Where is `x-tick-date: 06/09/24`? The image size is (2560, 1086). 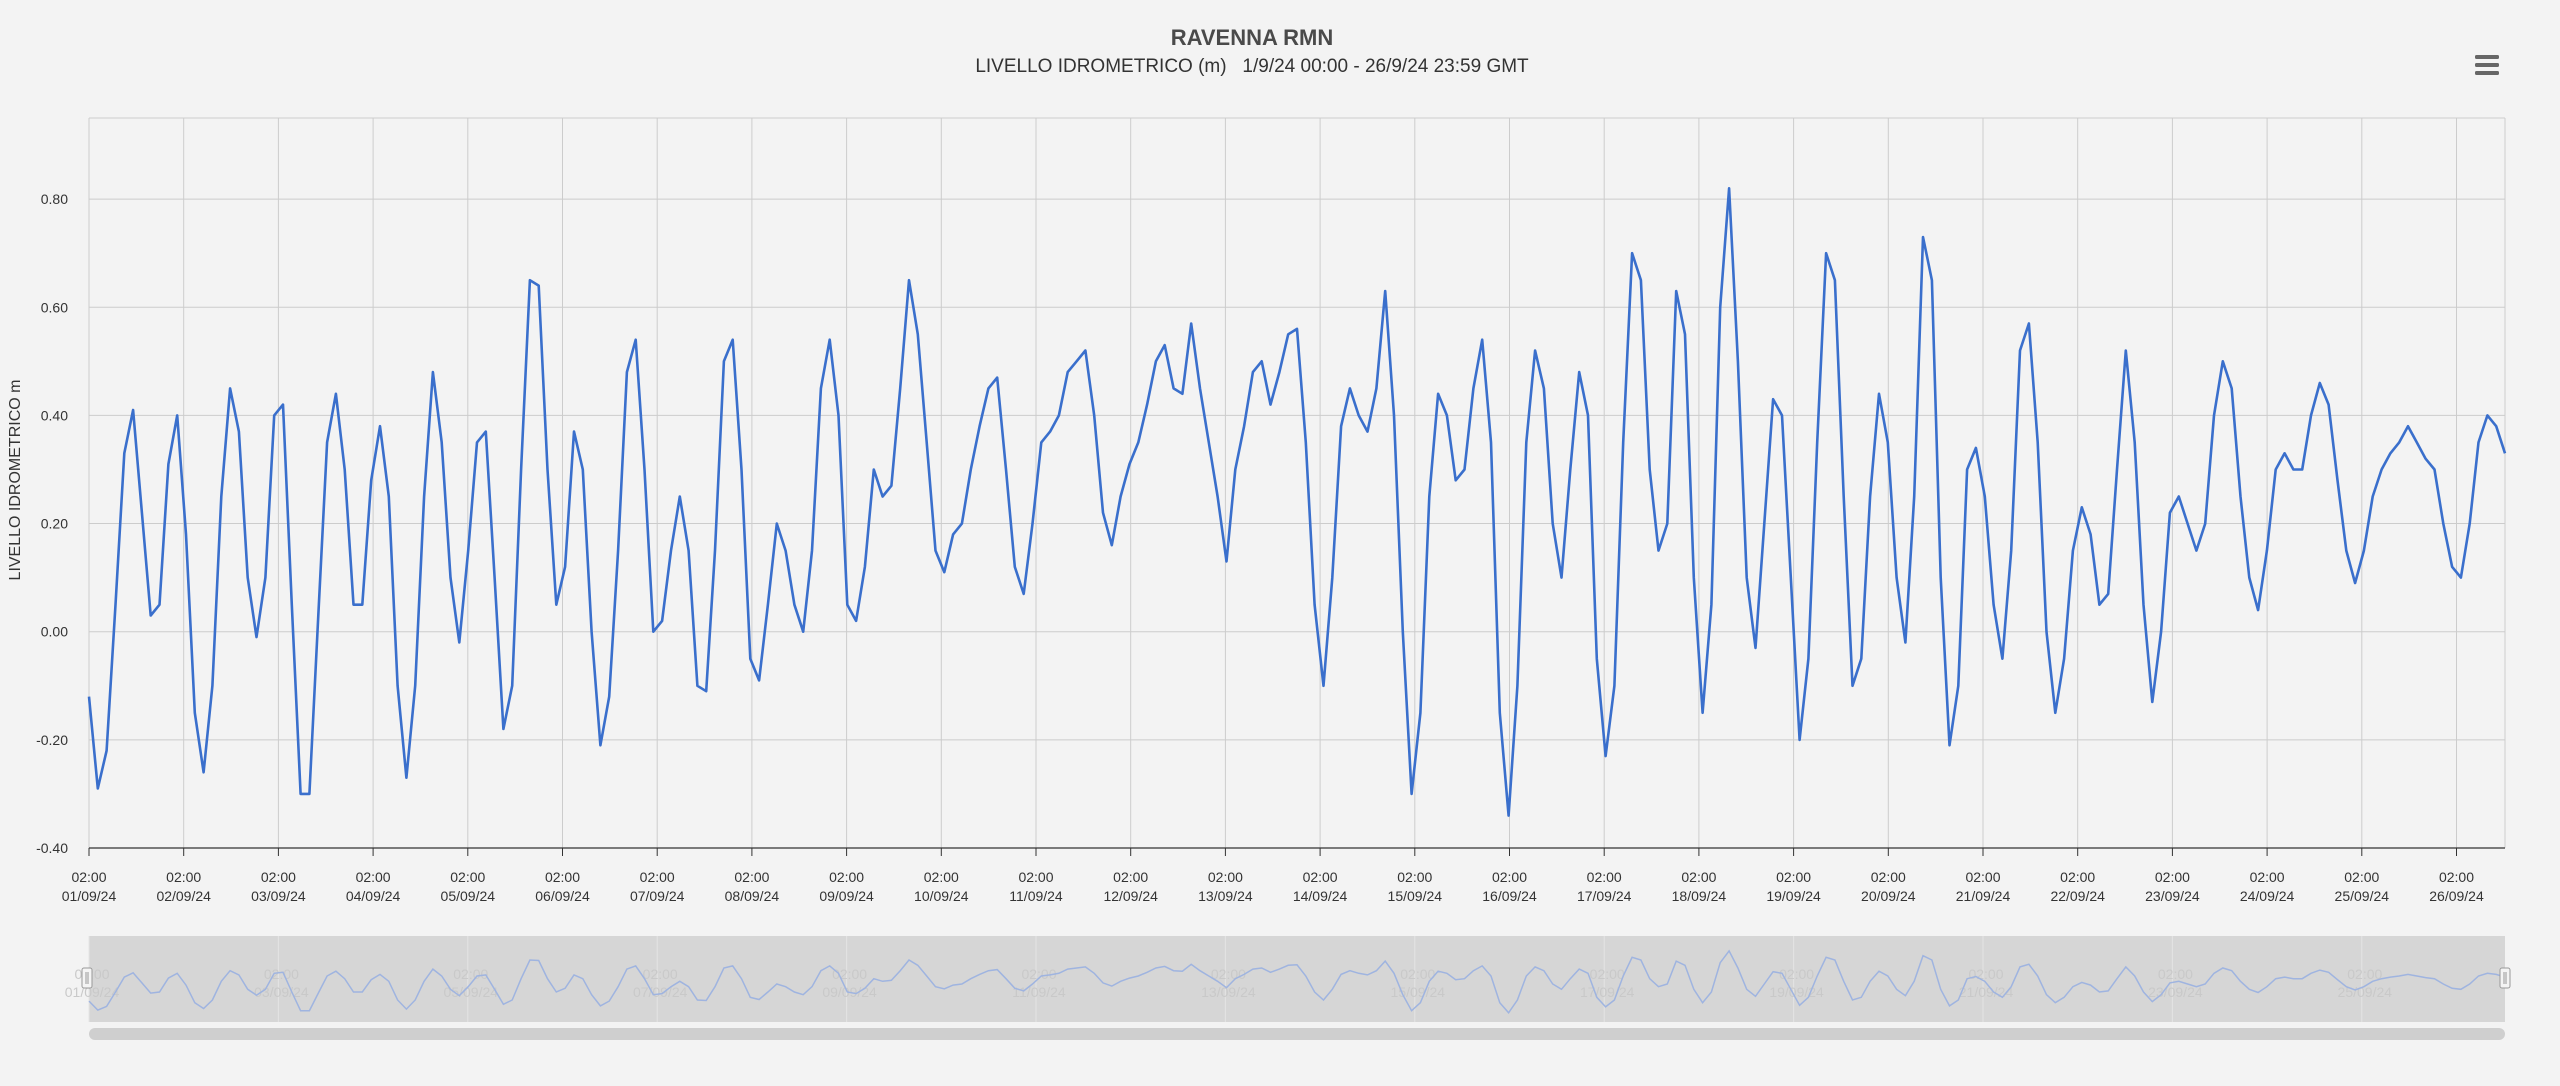 x-tick-date: 06/09/24 is located at coordinates (562, 896).